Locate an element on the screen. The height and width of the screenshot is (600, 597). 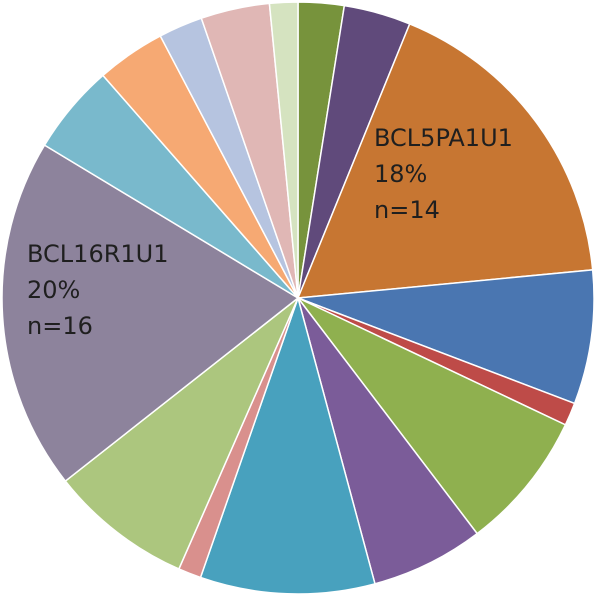
slice-label-bcl5pa1u1: BCL5PA1U1 18% n=14 is located at coordinates (443, 174).